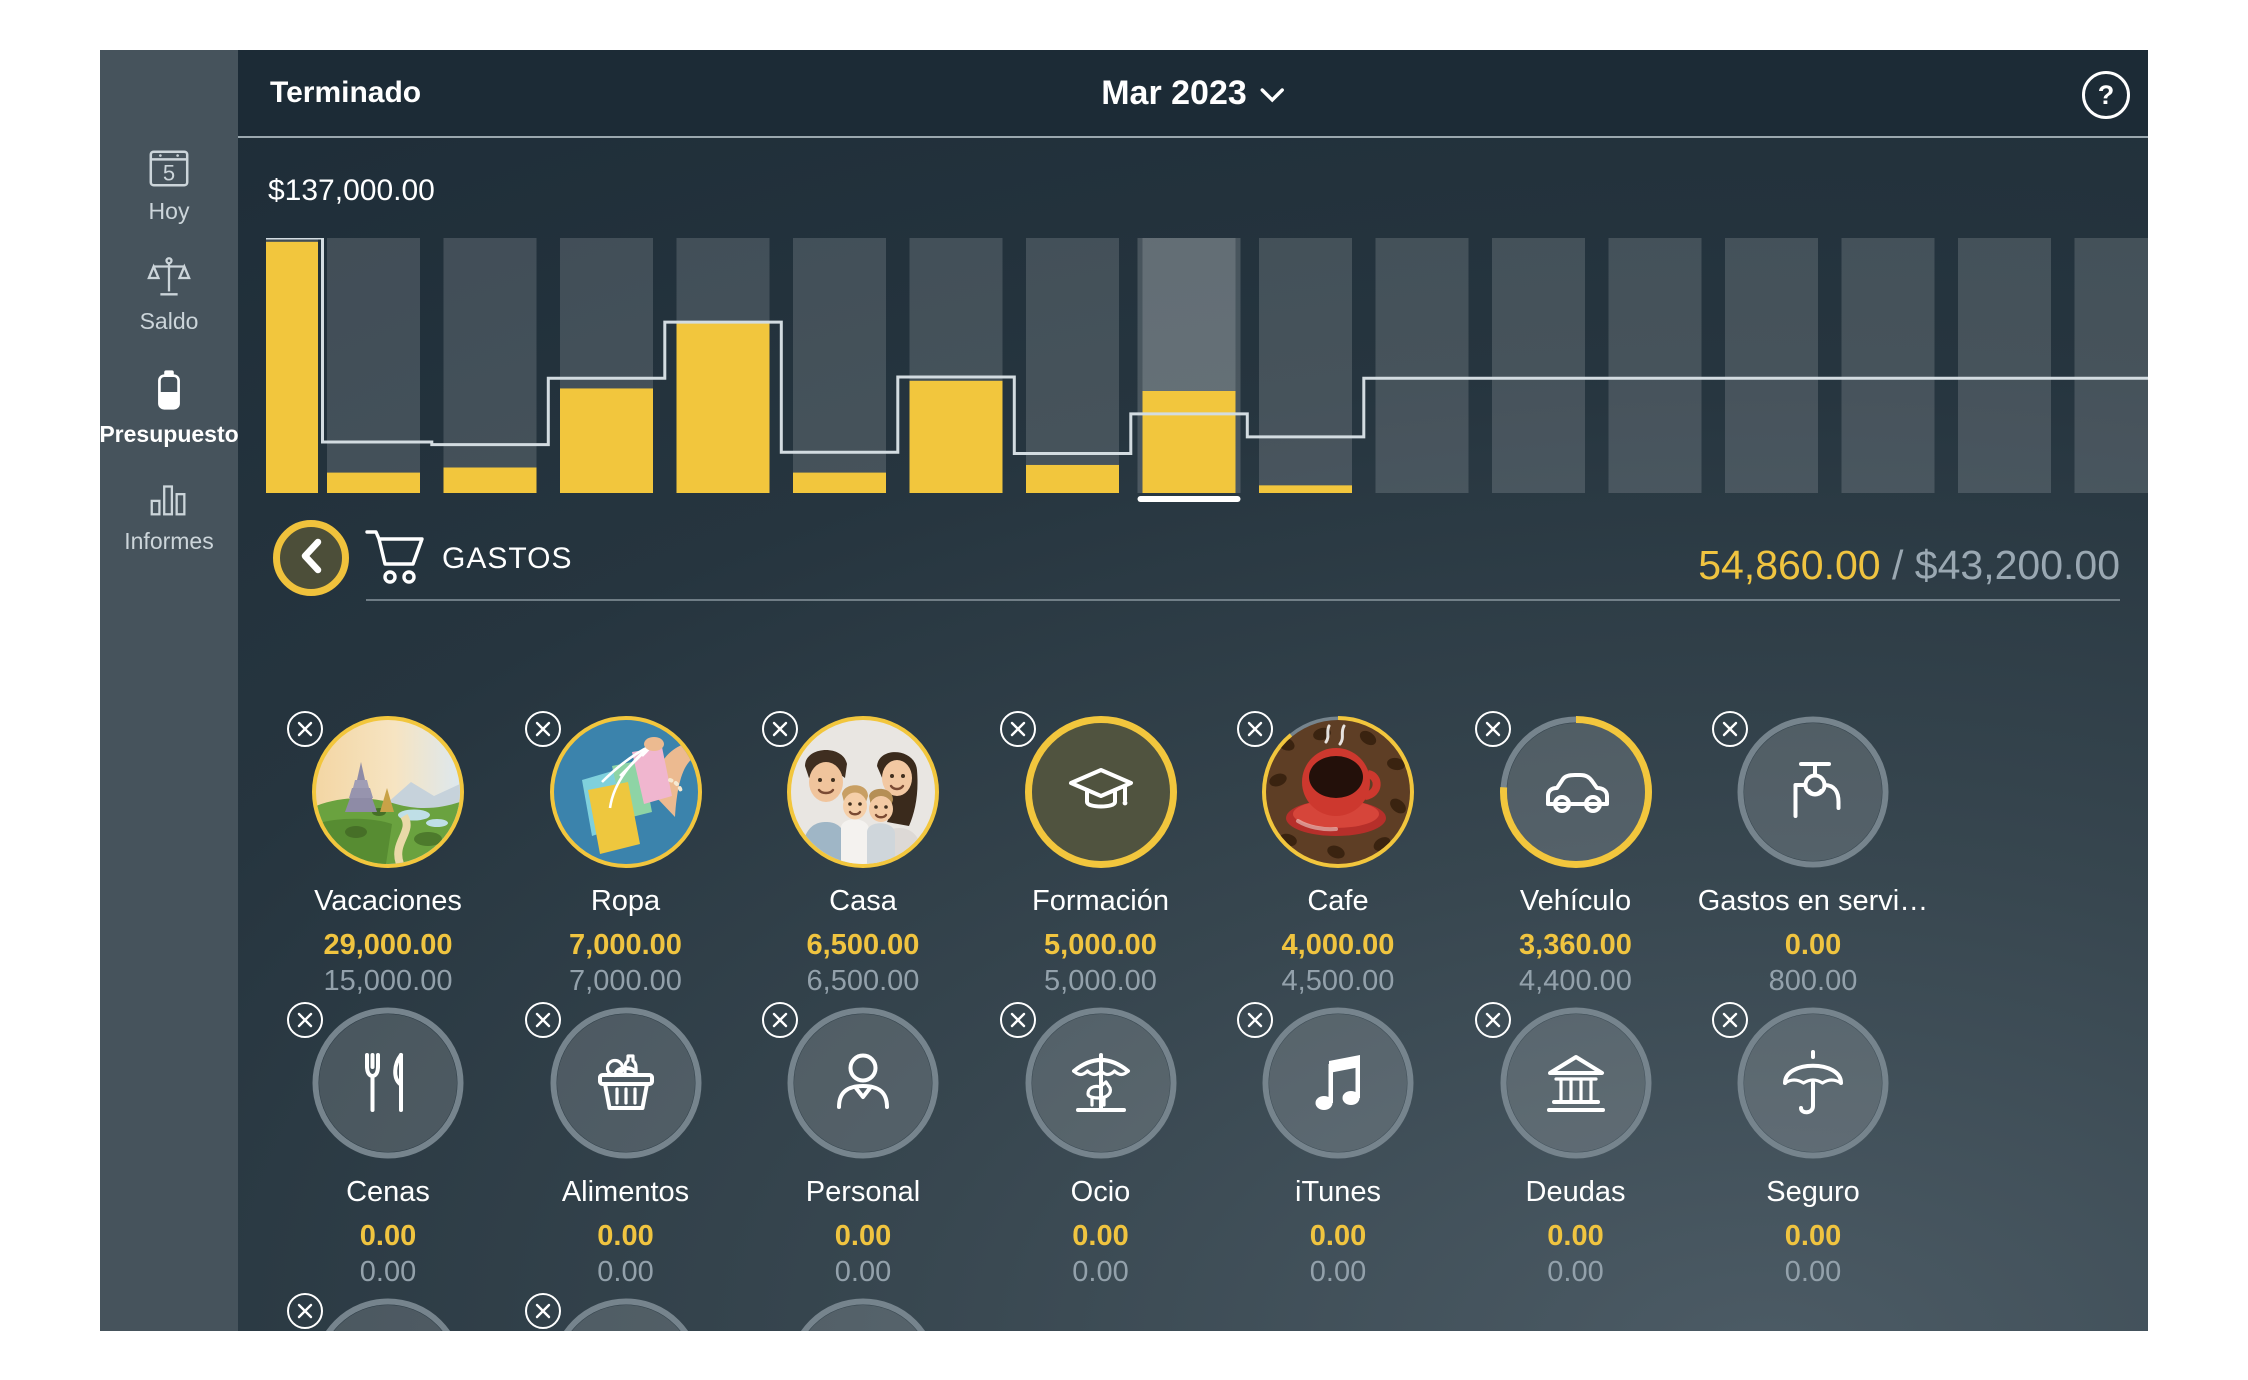 Image resolution: width=2248 pixels, height=1380 pixels. I want to click on category-button-ocio, so click(1089, 1082).